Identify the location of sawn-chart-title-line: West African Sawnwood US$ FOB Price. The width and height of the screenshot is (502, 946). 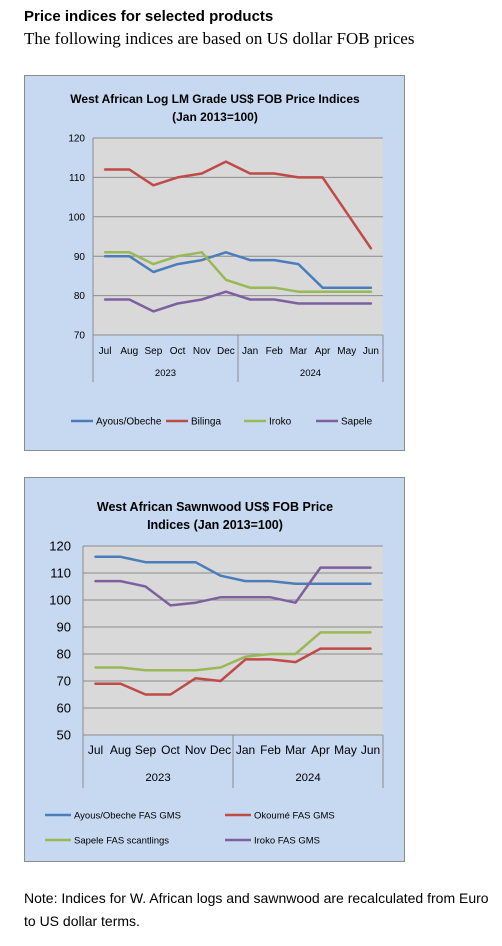
(215, 507).